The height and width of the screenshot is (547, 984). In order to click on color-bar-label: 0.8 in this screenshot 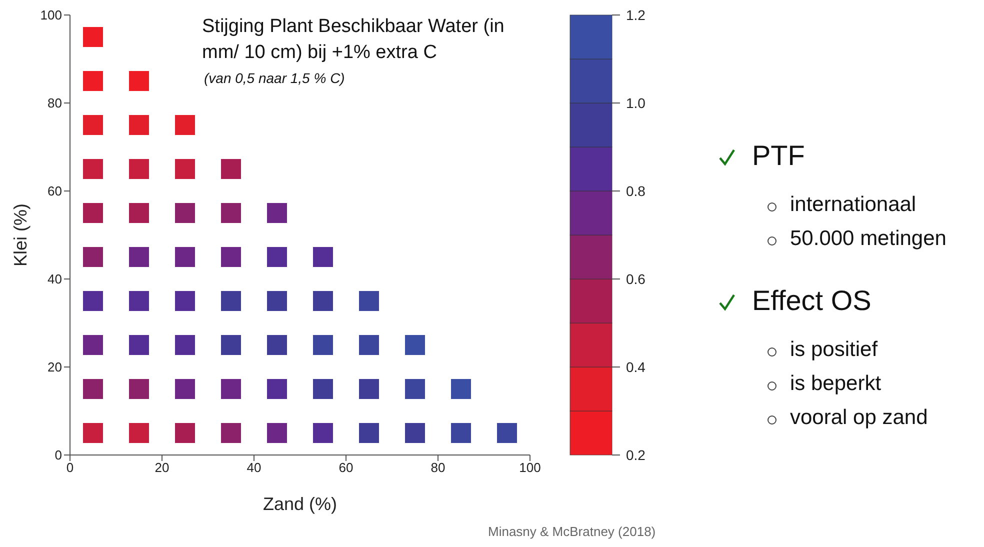, I will do `click(636, 191)`.